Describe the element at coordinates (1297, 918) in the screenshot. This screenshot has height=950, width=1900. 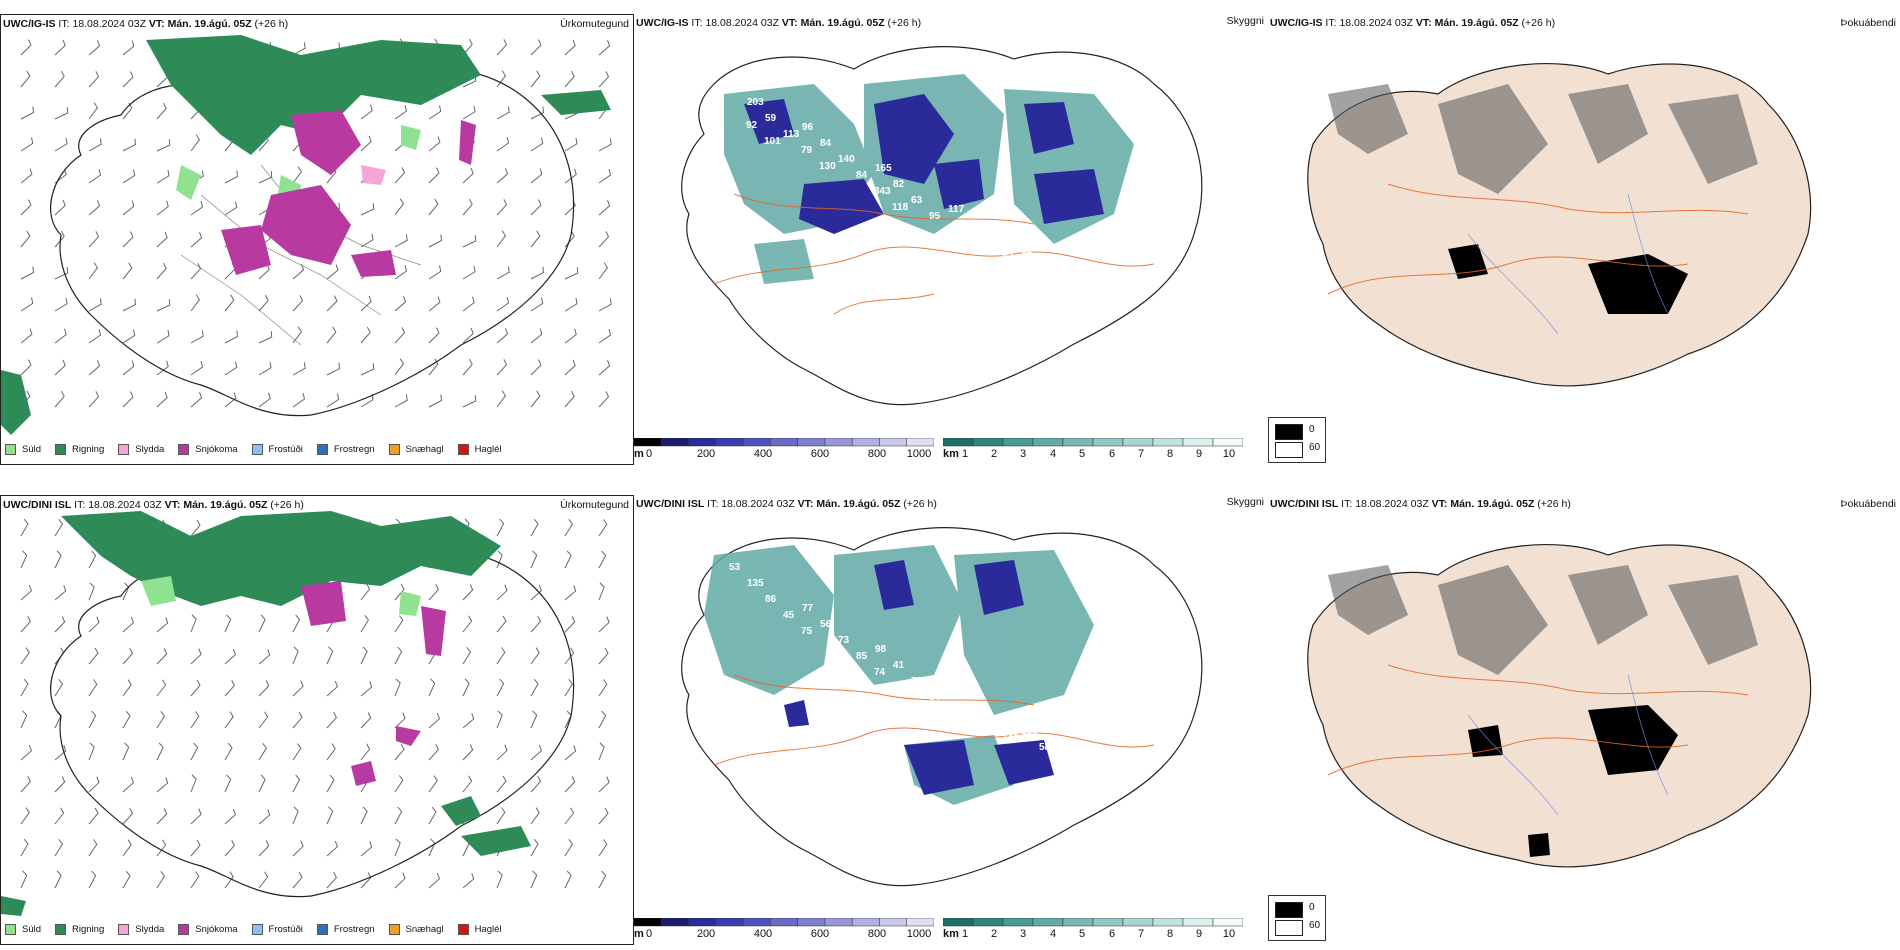
I see `fog-key: 0 60` at that location.